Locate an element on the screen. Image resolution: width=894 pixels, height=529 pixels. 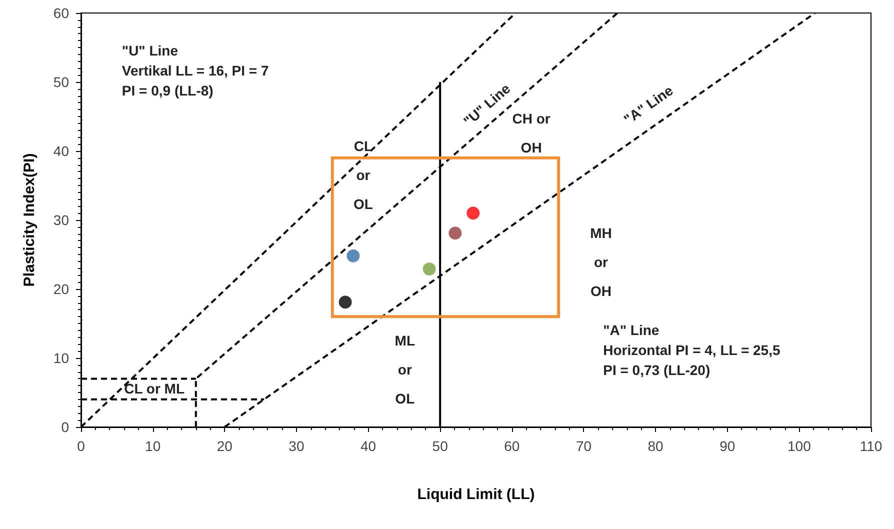
y-tick-label: 10 is located at coordinates (61, 358).